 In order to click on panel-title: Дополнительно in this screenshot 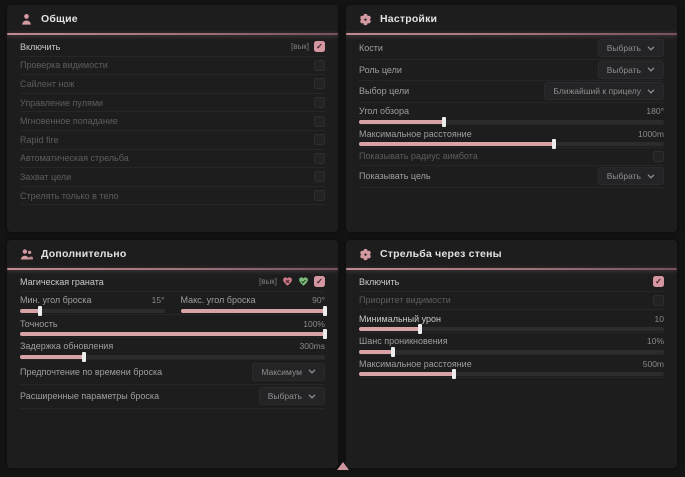, I will do `click(84, 254)`.